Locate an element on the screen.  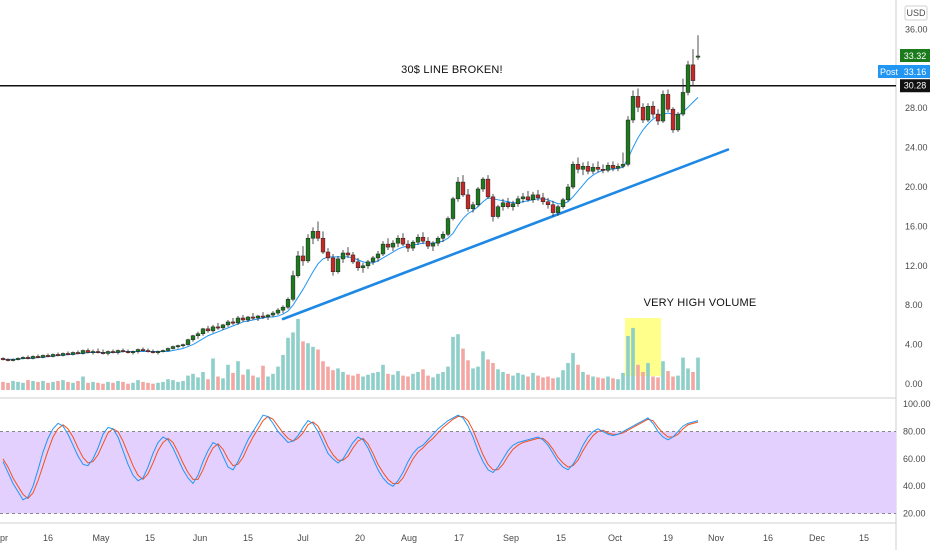
price-tick-label: 24.00 is located at coordinates (916, 148).